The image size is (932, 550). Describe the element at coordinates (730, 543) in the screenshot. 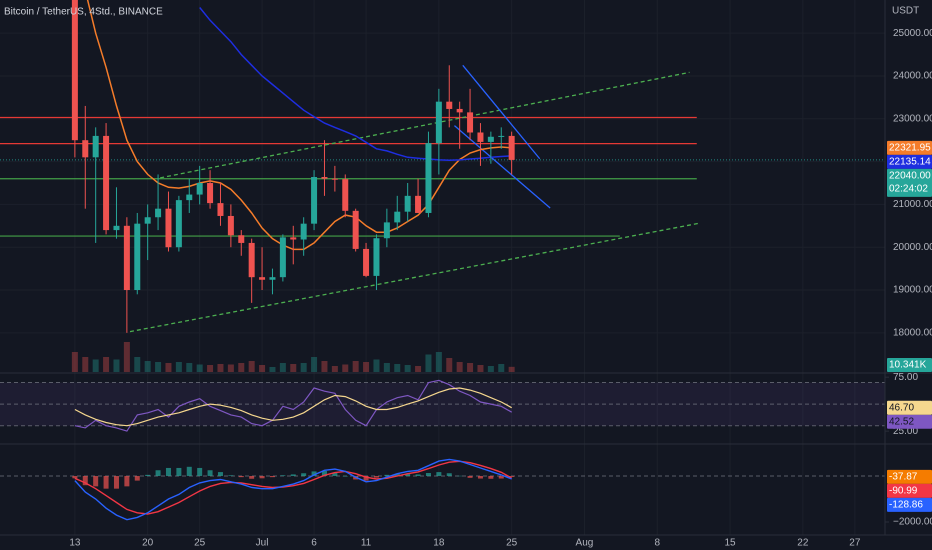

I see `x-tick-label: 15` at that location.